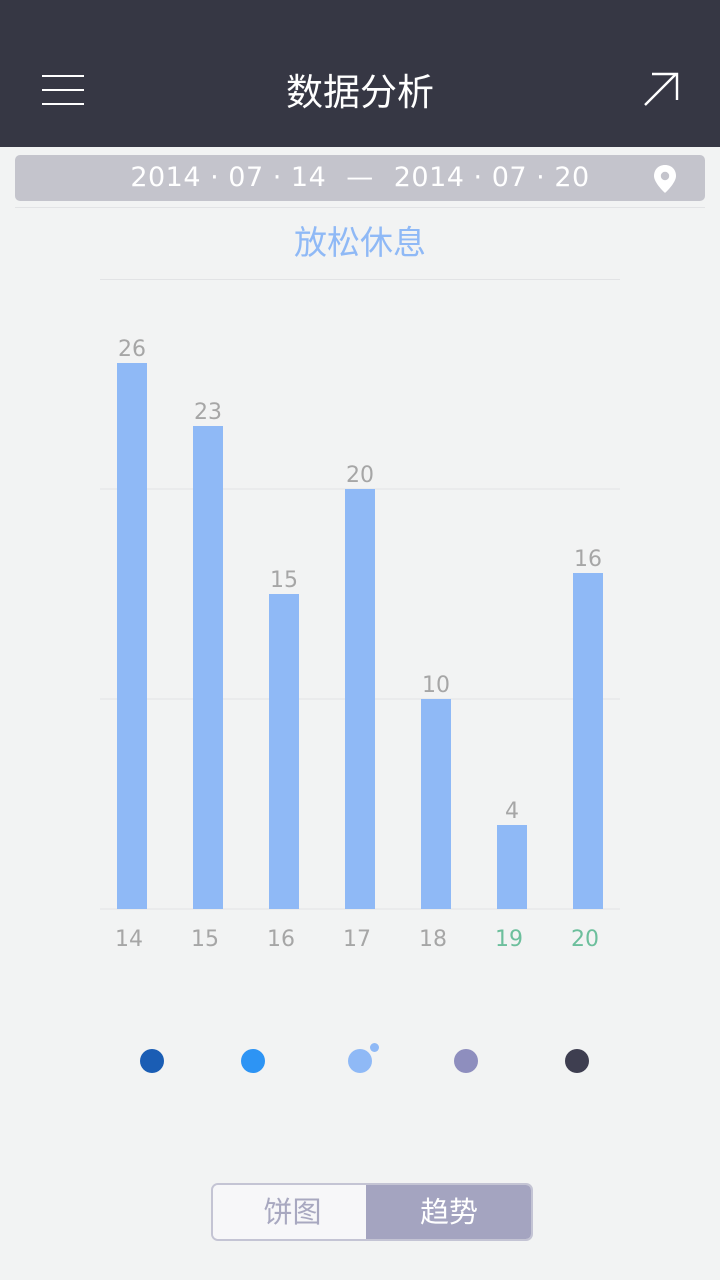  I want to click on date-range-bar, so click(360, 178).